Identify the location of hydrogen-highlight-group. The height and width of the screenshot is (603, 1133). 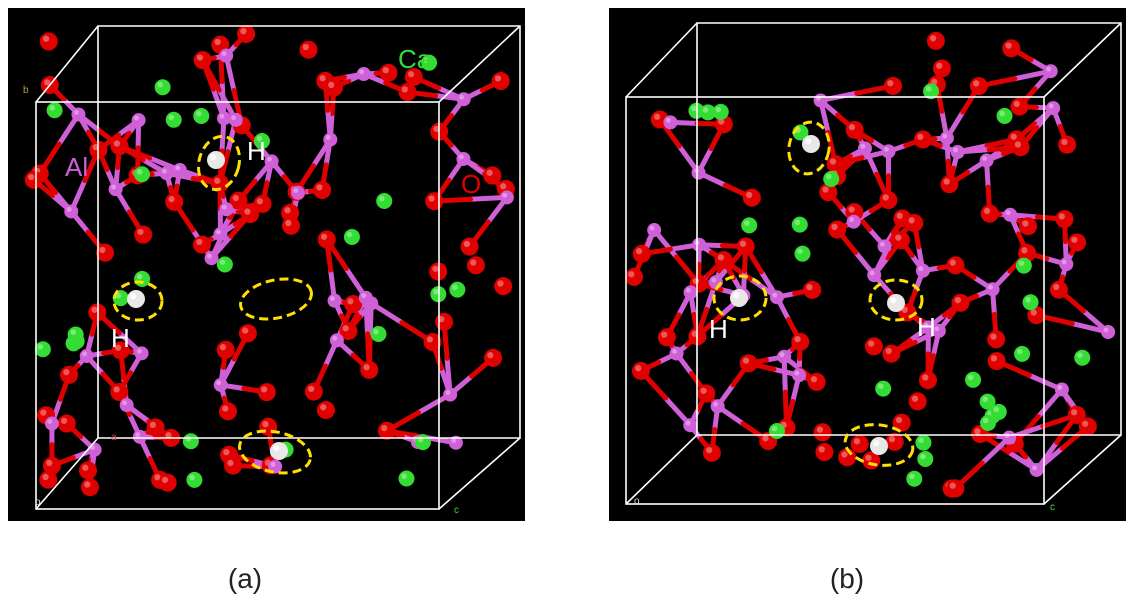
(818, 293).